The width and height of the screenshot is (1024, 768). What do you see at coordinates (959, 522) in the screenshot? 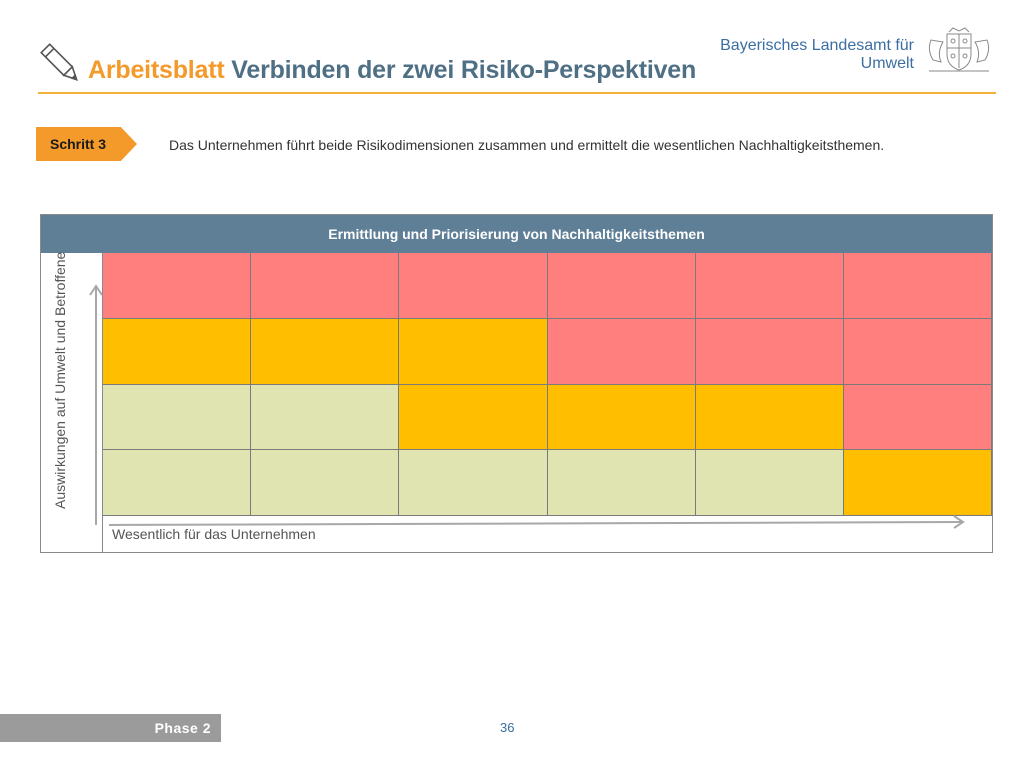
I see `x-axis-arrowhead` at bounding box center [959, 522].